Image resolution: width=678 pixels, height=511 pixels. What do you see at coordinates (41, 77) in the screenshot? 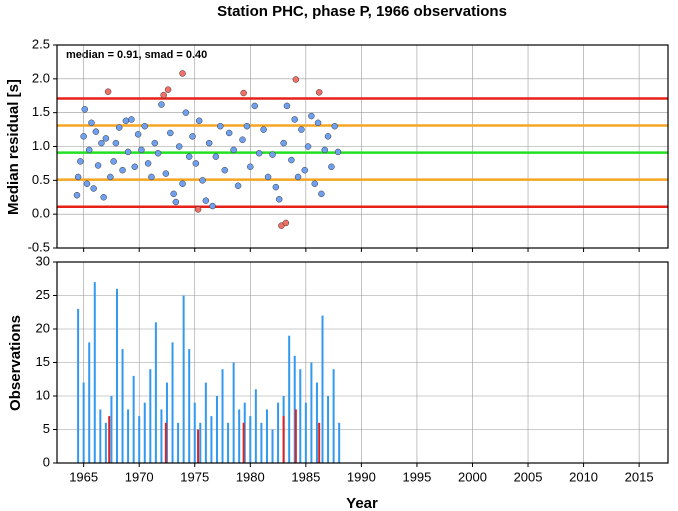
I see `y-tick-label: 2.0` at bounding box center [41, 77].